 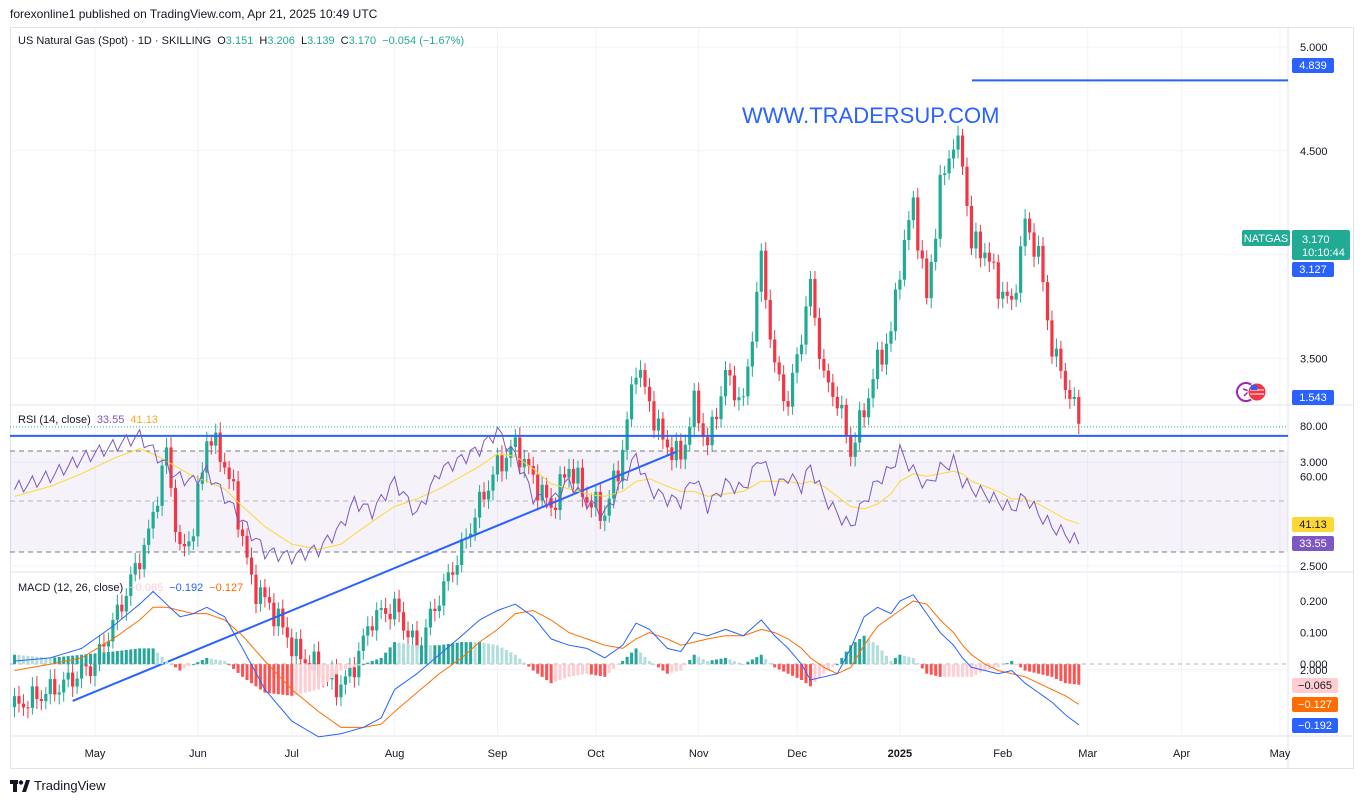 What do you see at coordinates (1314, 477) in the screenshot?
I see `rsi-axis-tick: 60.00` at bounding box center [1314, 477].